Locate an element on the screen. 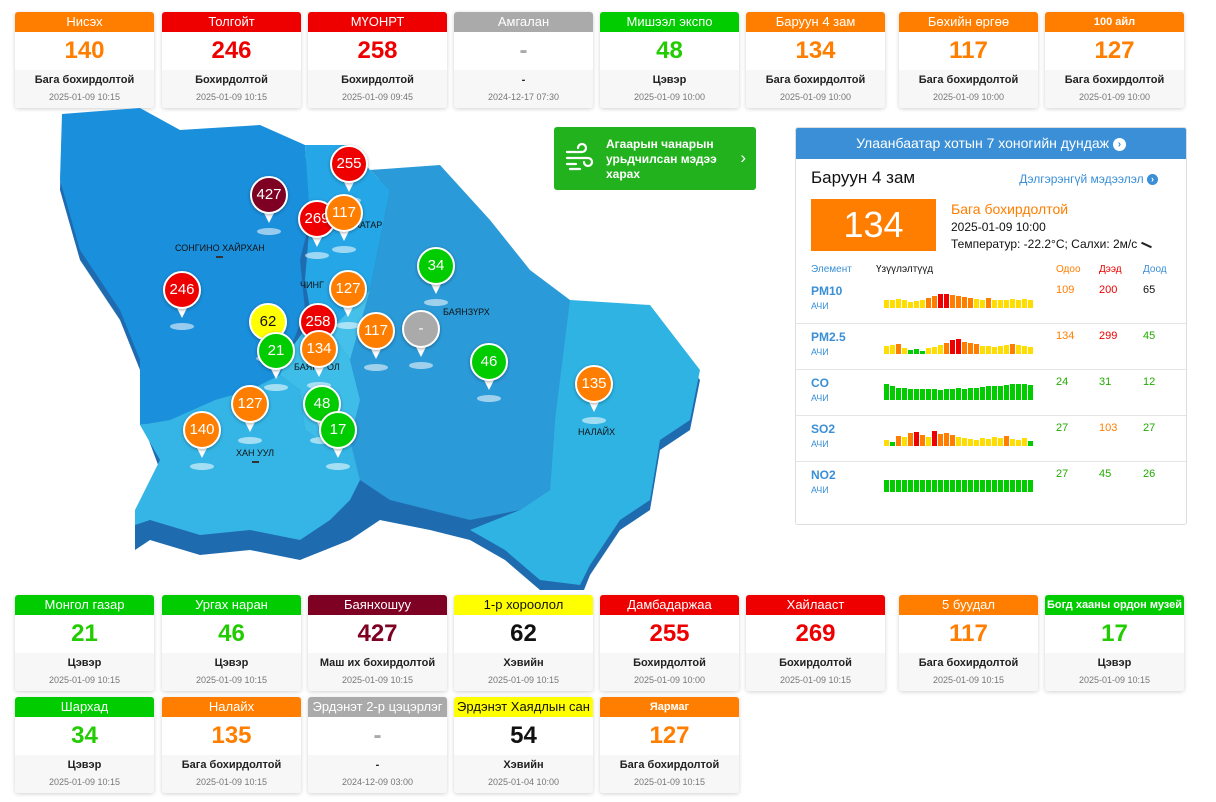 This screenshot has height=802, width=1216. pollutant-max: 31 is located at coordinates (1105, 382).